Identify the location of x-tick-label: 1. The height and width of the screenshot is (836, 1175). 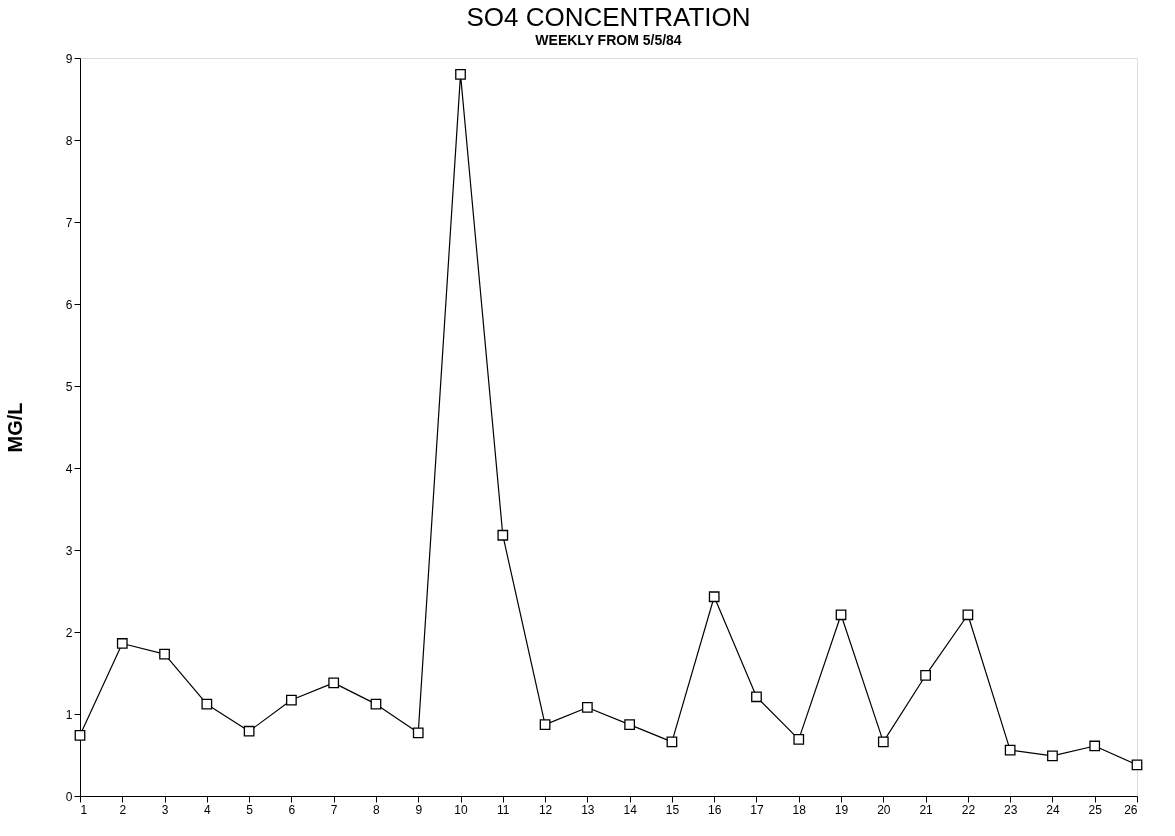
(84, 809).